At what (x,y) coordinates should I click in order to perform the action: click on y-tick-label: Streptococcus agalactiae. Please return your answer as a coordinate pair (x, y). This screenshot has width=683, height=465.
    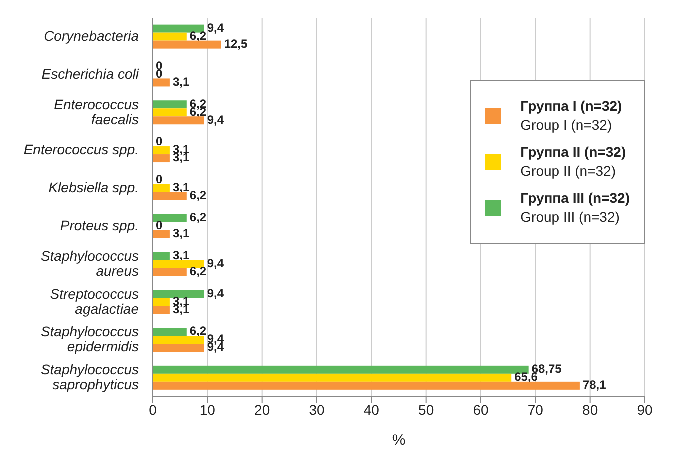
    Looking at the image, I should click on (95, 300).